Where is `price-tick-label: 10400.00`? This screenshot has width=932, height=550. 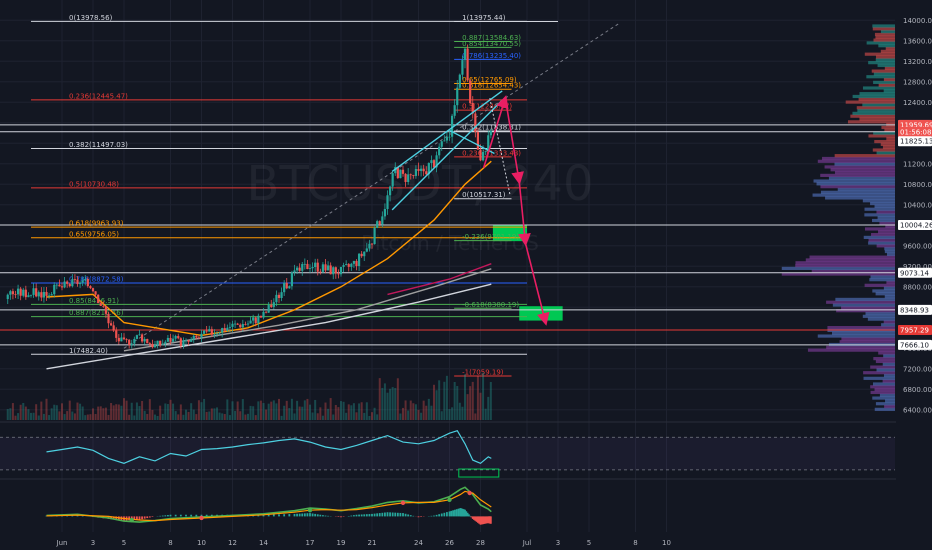
price-tick-label: 10400.00 is located at coordinates (917, 205).